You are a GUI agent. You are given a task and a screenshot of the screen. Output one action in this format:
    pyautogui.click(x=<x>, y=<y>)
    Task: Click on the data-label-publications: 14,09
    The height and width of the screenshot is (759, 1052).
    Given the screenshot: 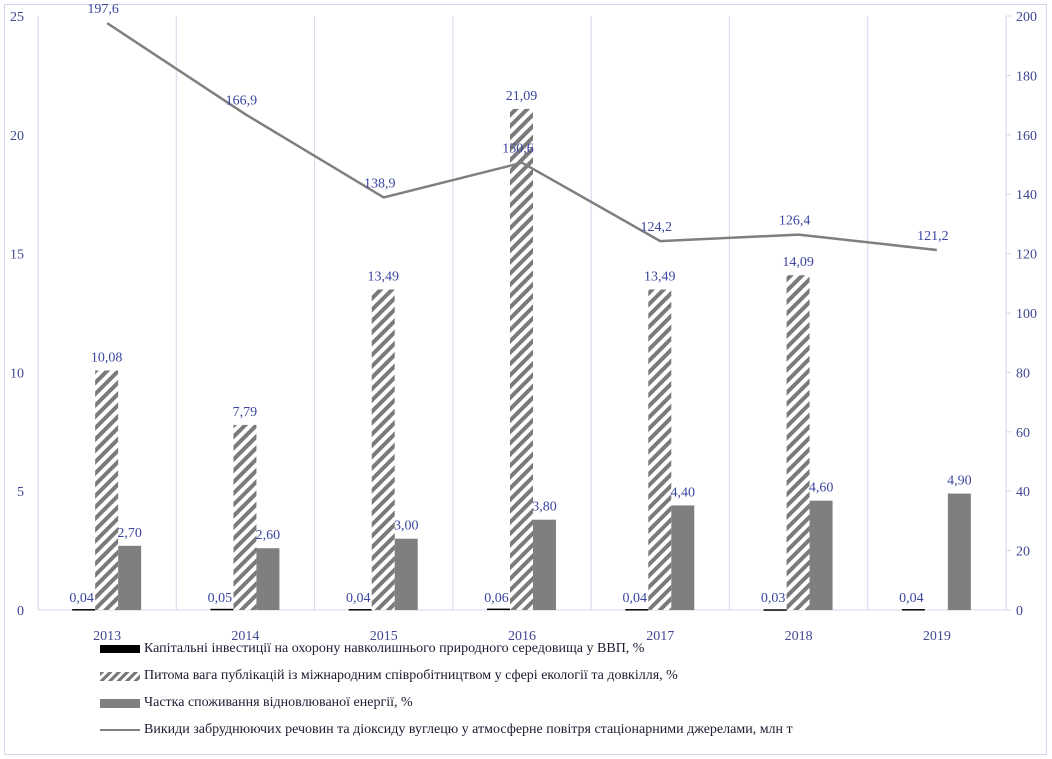 What is the action you would take?
    pyautogui.click(x=798, y=262)
    